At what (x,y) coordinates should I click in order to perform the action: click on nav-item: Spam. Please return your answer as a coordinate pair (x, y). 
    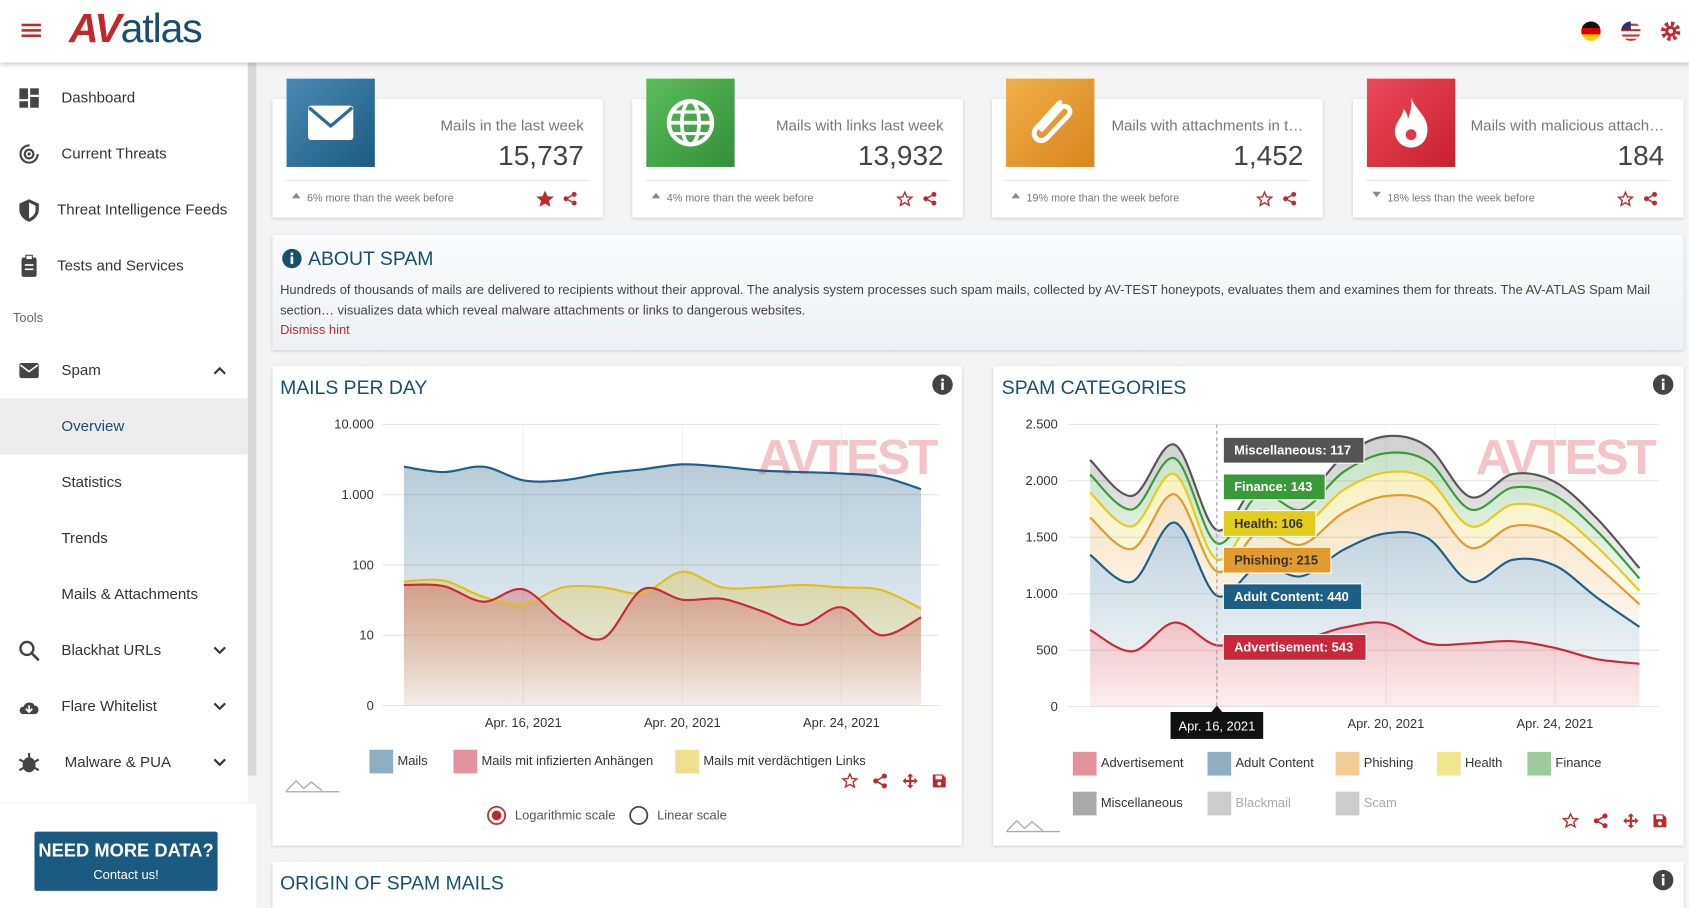
    Looking at the image, I should click on (81, 369).